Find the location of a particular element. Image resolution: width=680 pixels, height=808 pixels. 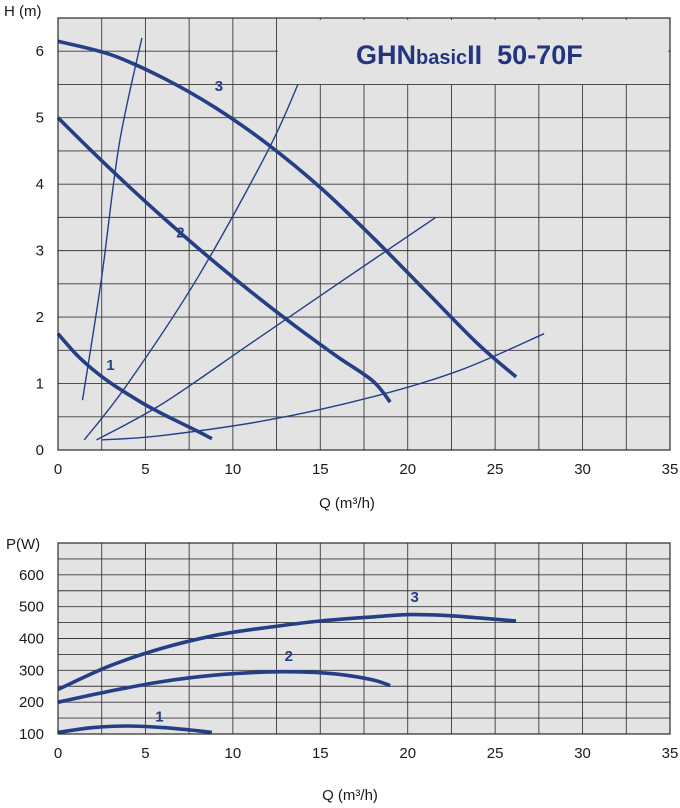

power-y-tick-label: 400 is located at coordinates (31, 639).